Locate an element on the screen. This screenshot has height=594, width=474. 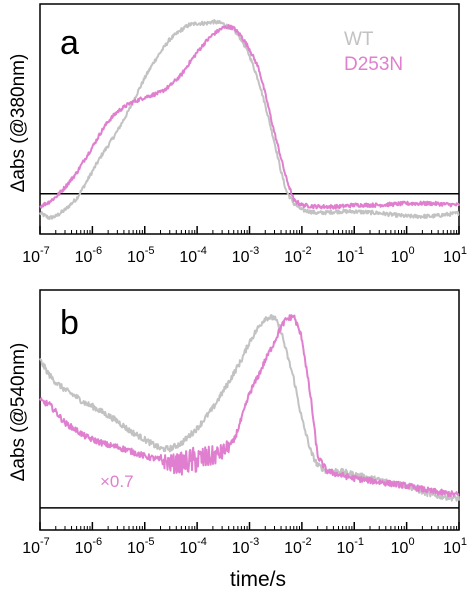
scale-factor-annotation: ×0.7 is located at coordinates (117, 481).